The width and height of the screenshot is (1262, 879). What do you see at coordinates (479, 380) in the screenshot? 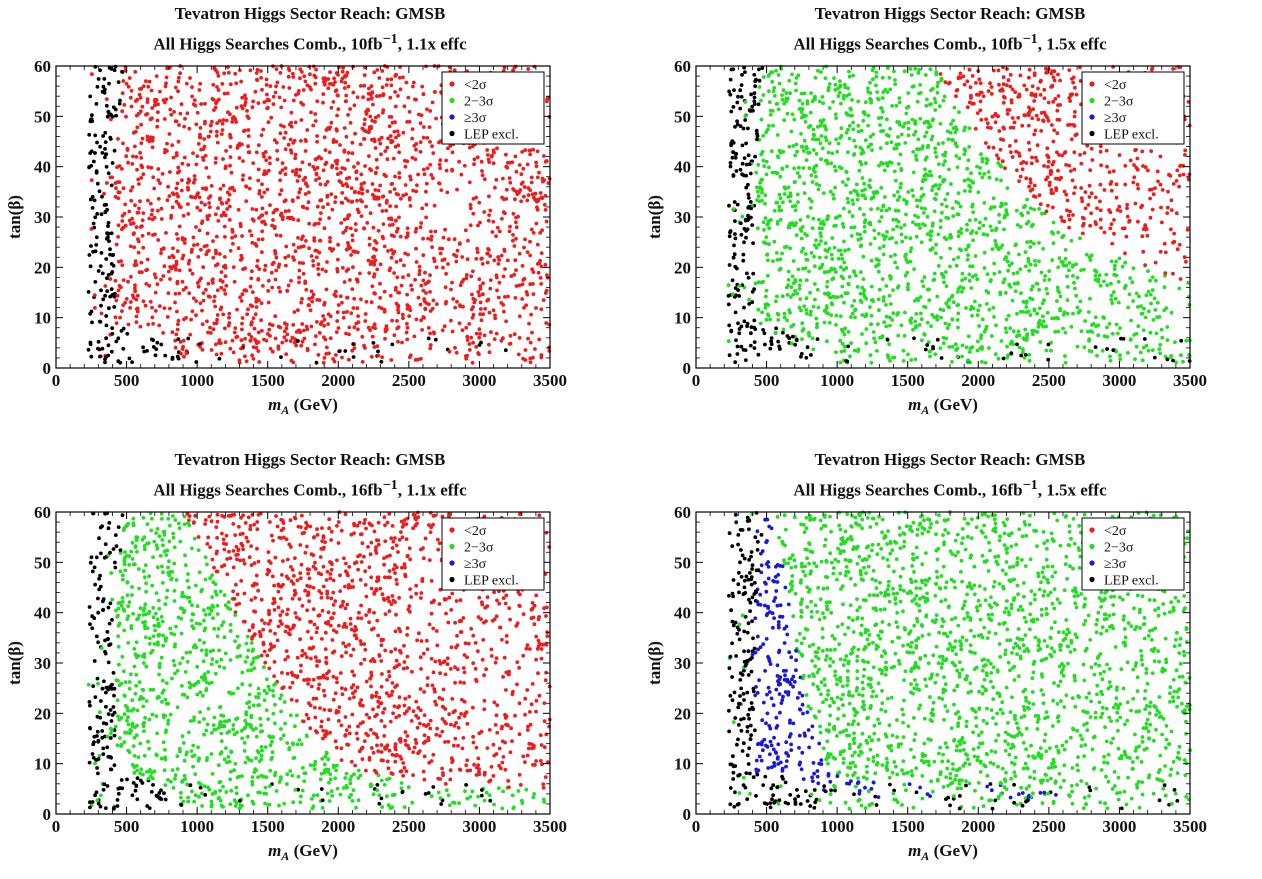
I see `x-tick-label: 3000` at bounding box center [479, 380].